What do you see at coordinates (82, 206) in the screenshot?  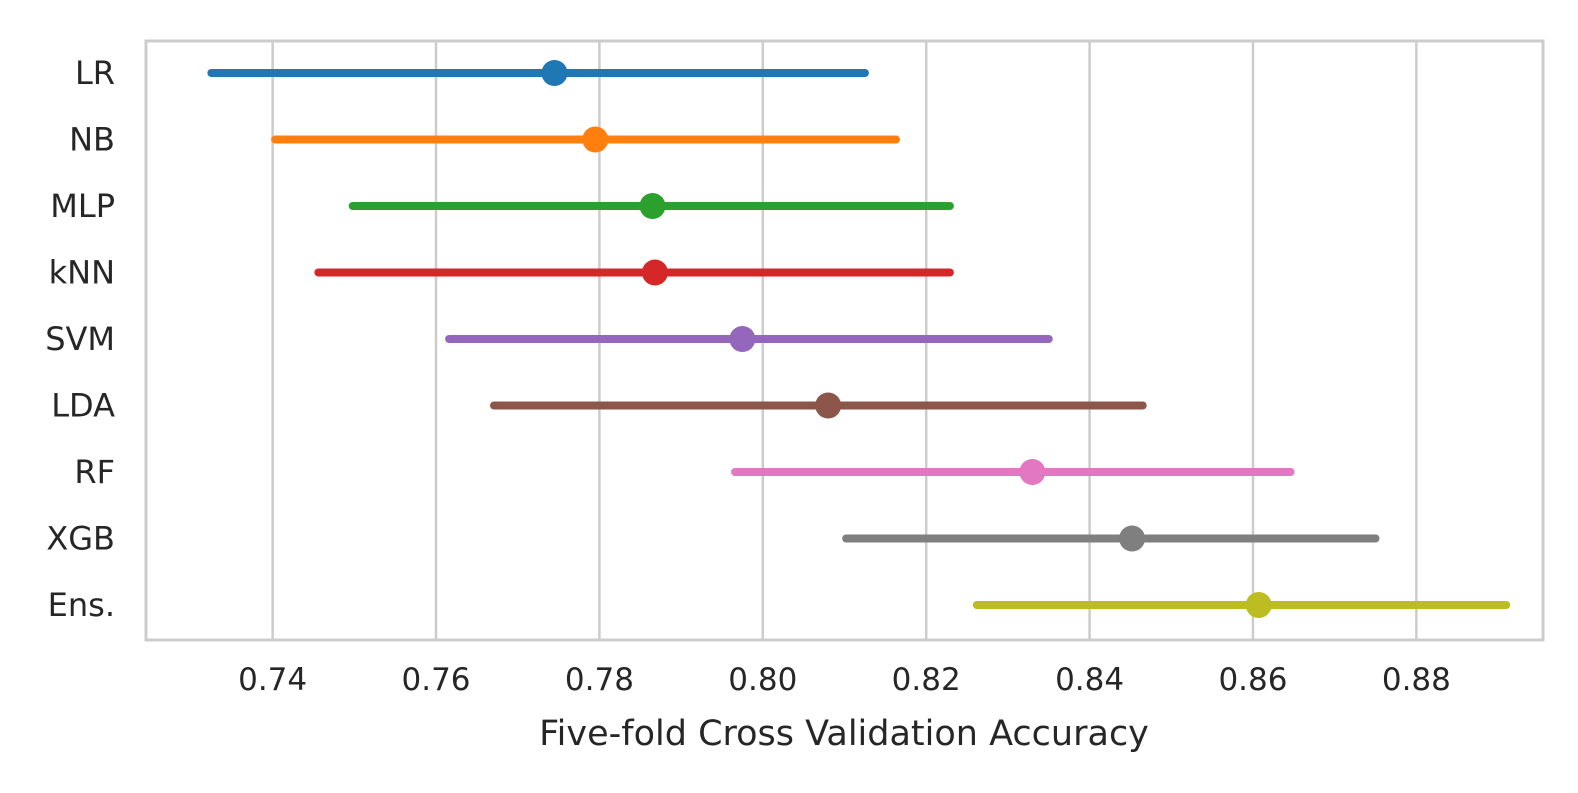 I see `y-category-label: MLP` at bounding box center [82, 206].